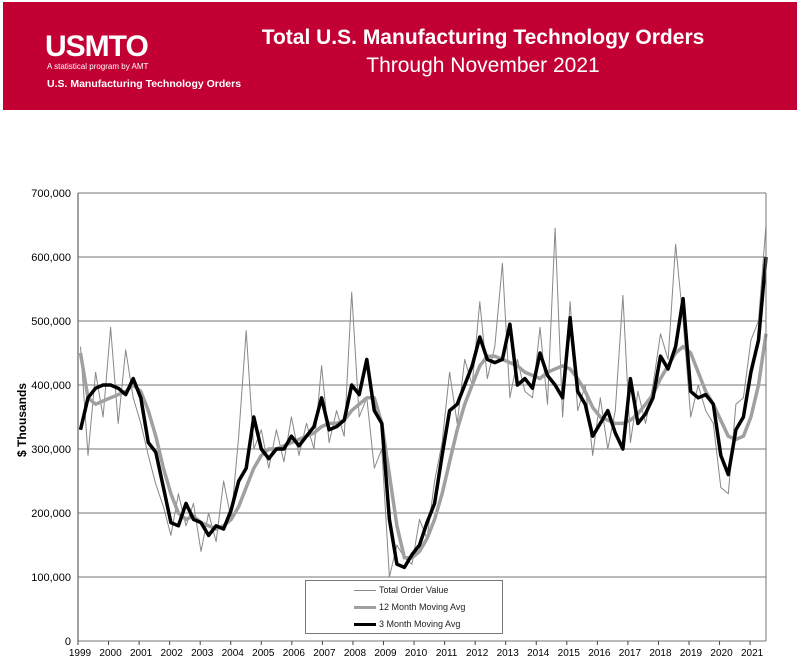  I want to click on legend-label-12mo: 12 Month Moving Avg, so click(422, 607).